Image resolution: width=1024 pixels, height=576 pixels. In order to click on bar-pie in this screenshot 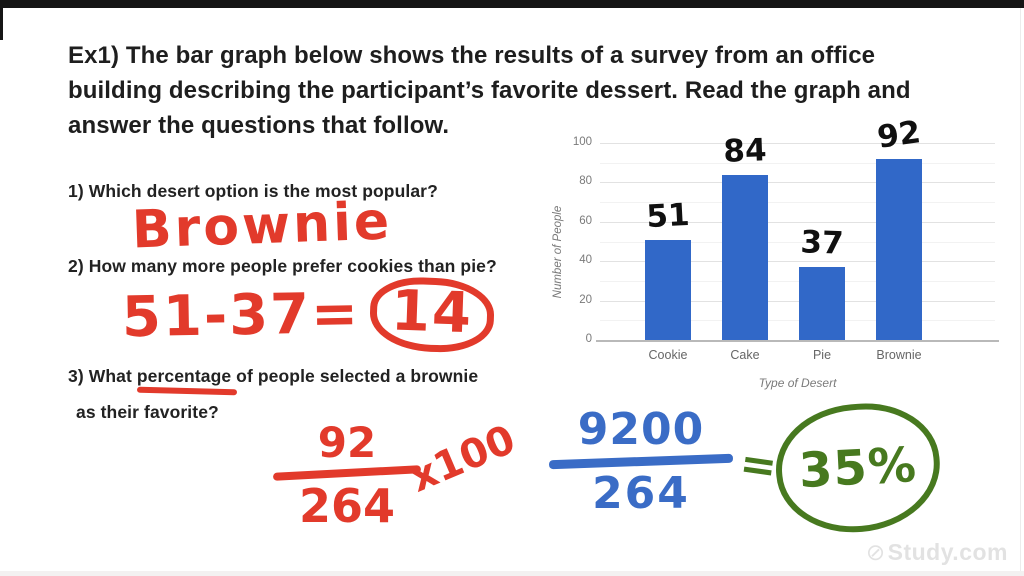, I will do `click(822, 303)`.